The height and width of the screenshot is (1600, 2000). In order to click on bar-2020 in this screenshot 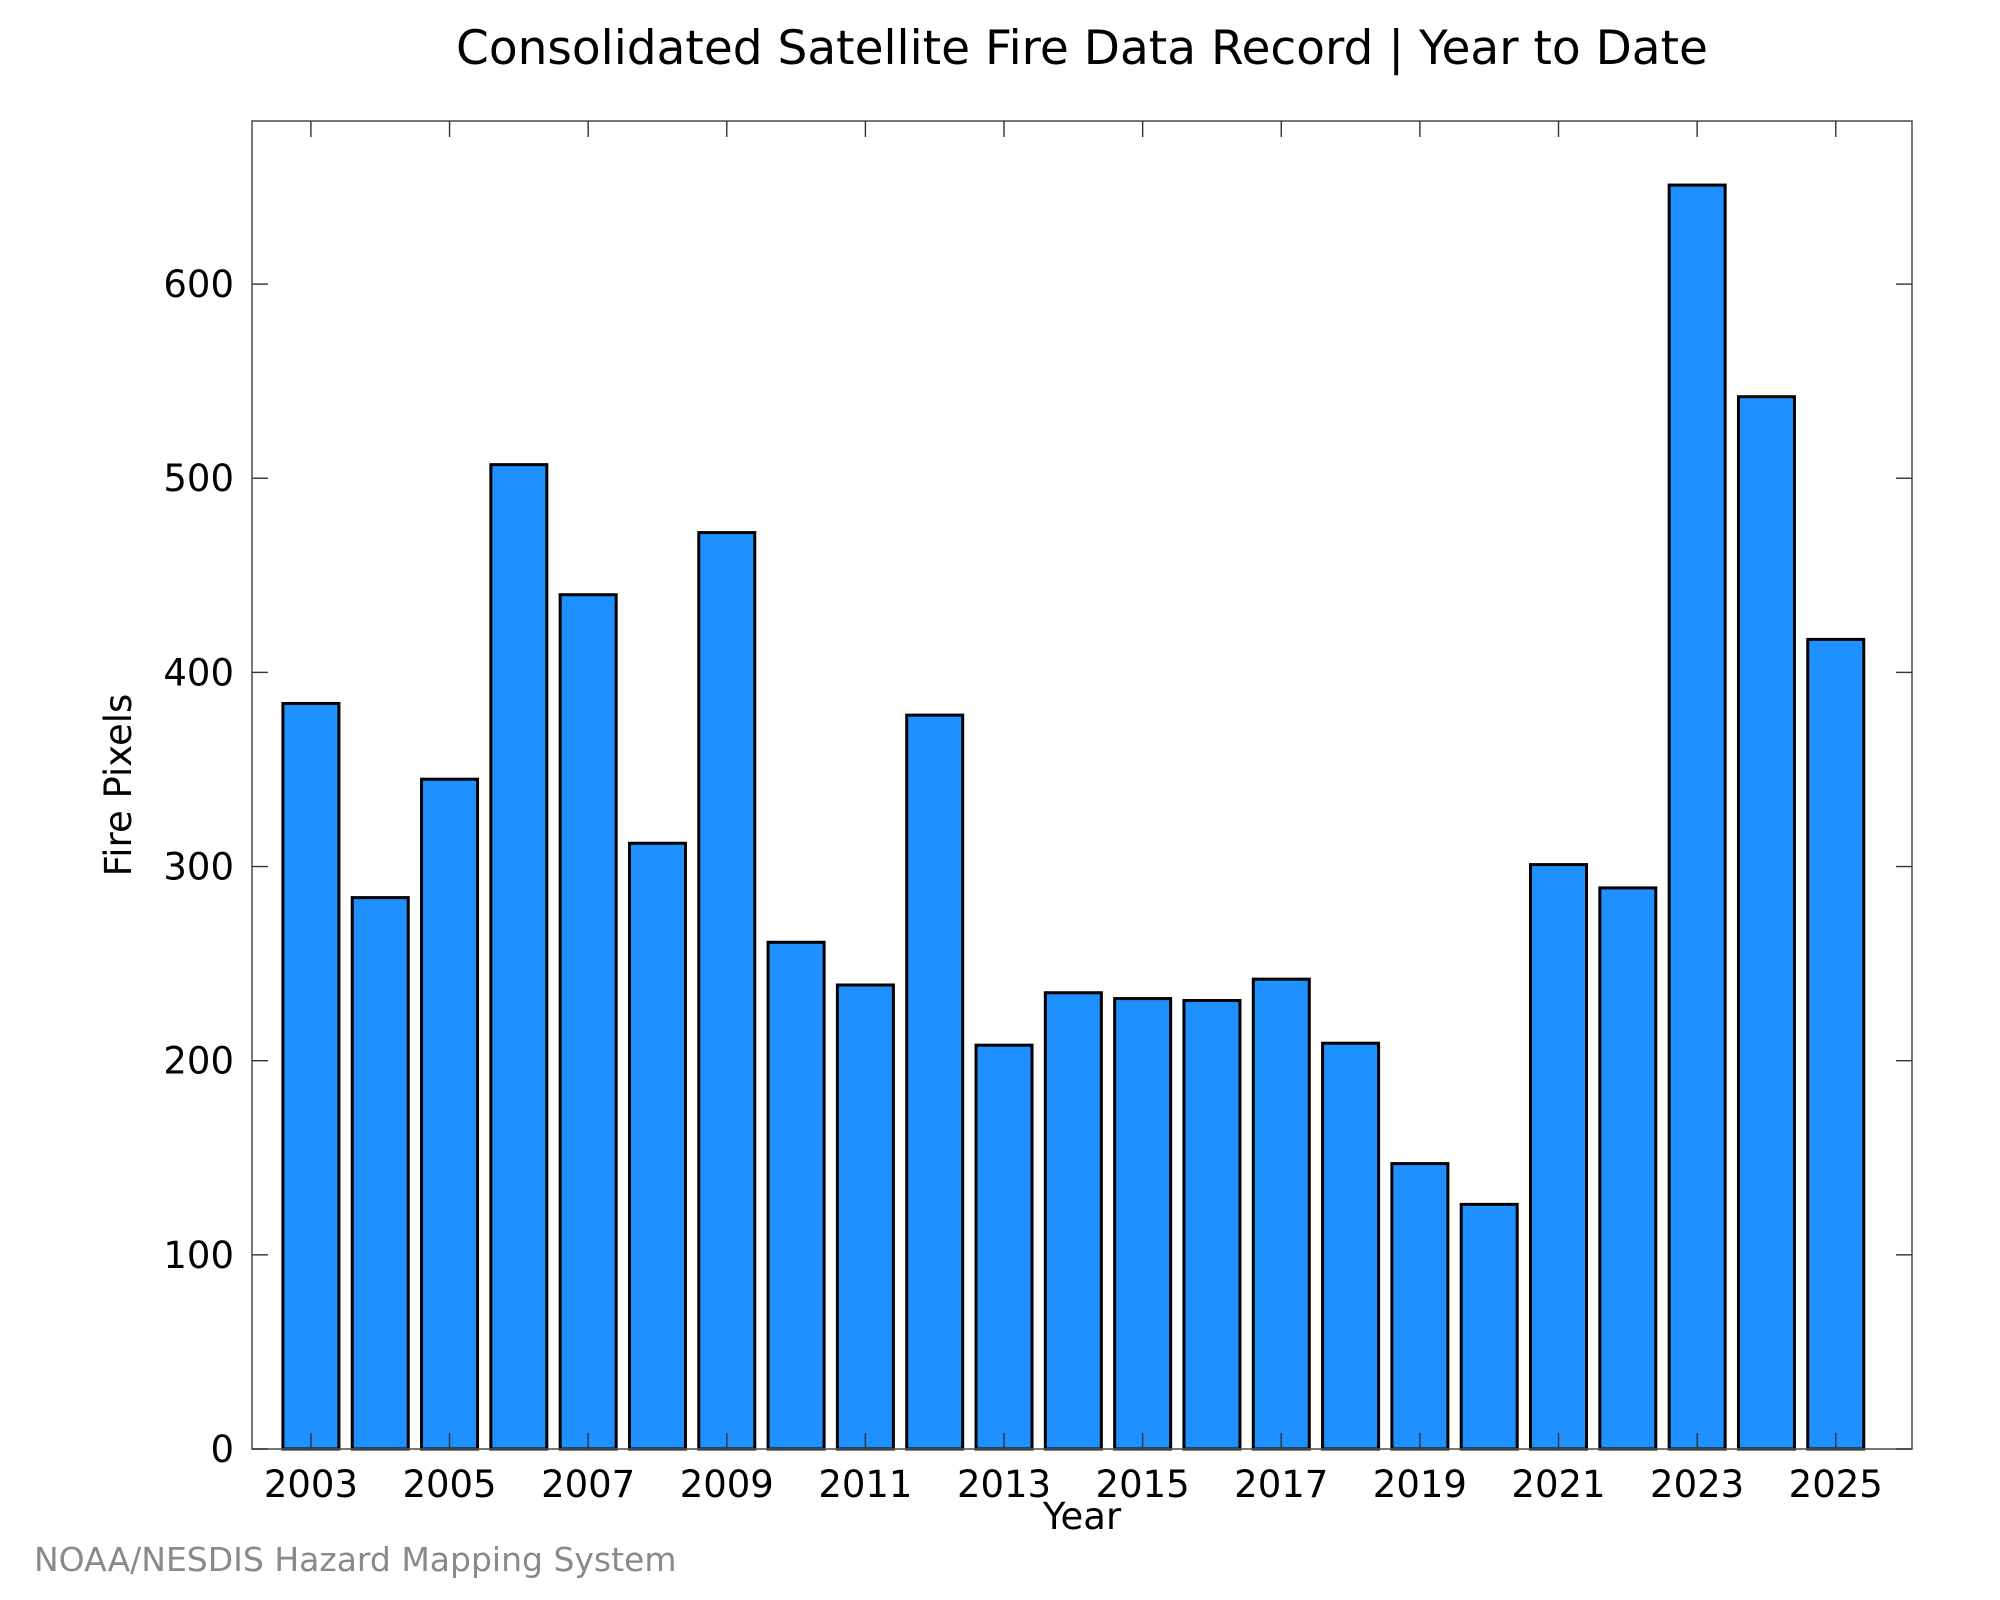, I will do `click(1489, 1326)`.